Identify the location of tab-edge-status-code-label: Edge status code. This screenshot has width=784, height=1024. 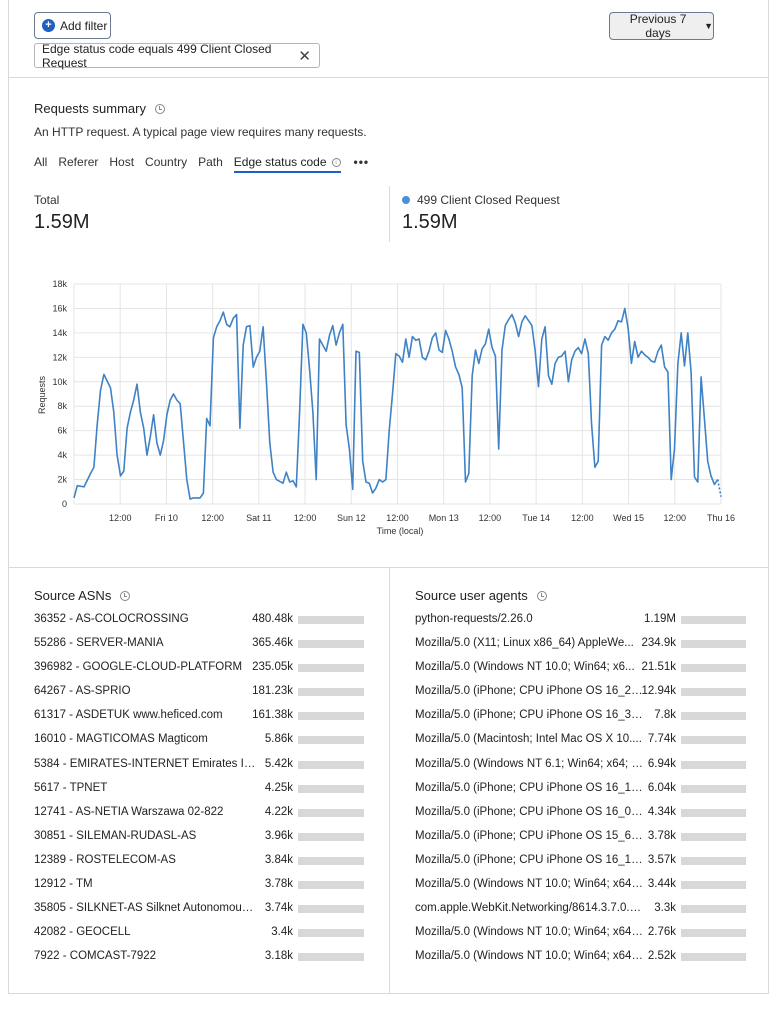
(280, 162).